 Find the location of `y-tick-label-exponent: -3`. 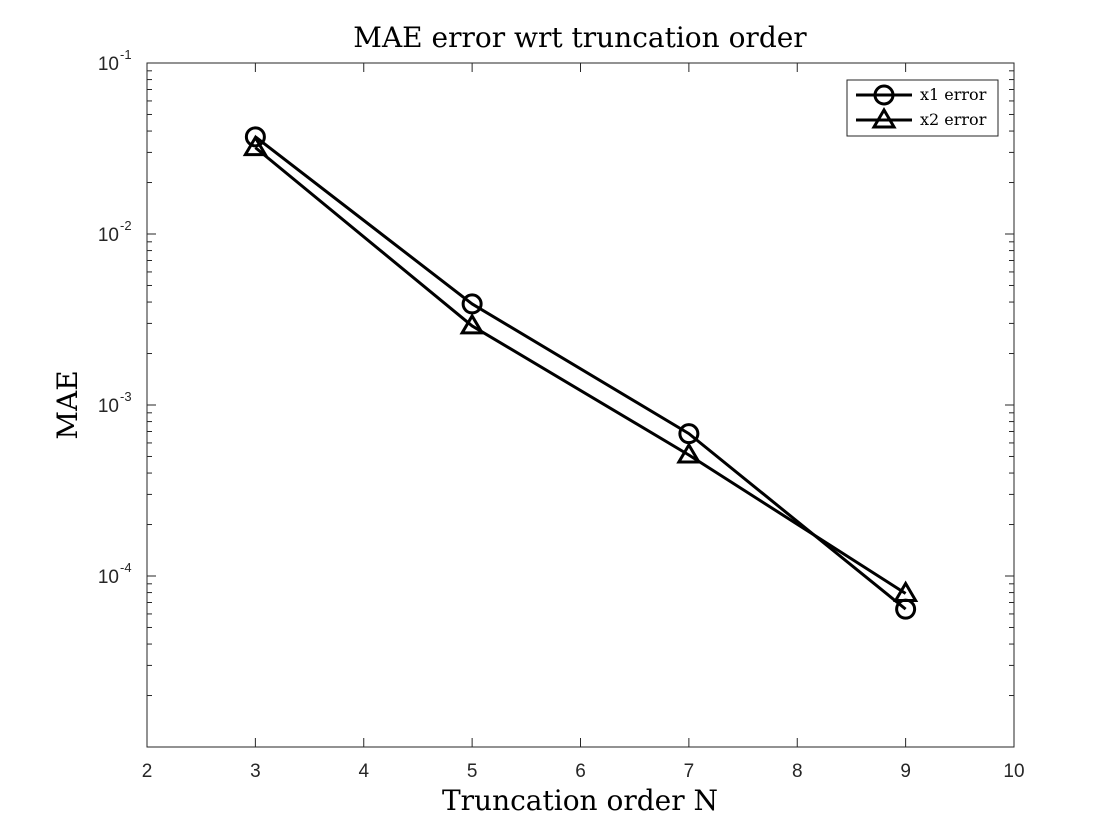

y-tick-label-exponent: -3 is located at coordinates (126, 396).